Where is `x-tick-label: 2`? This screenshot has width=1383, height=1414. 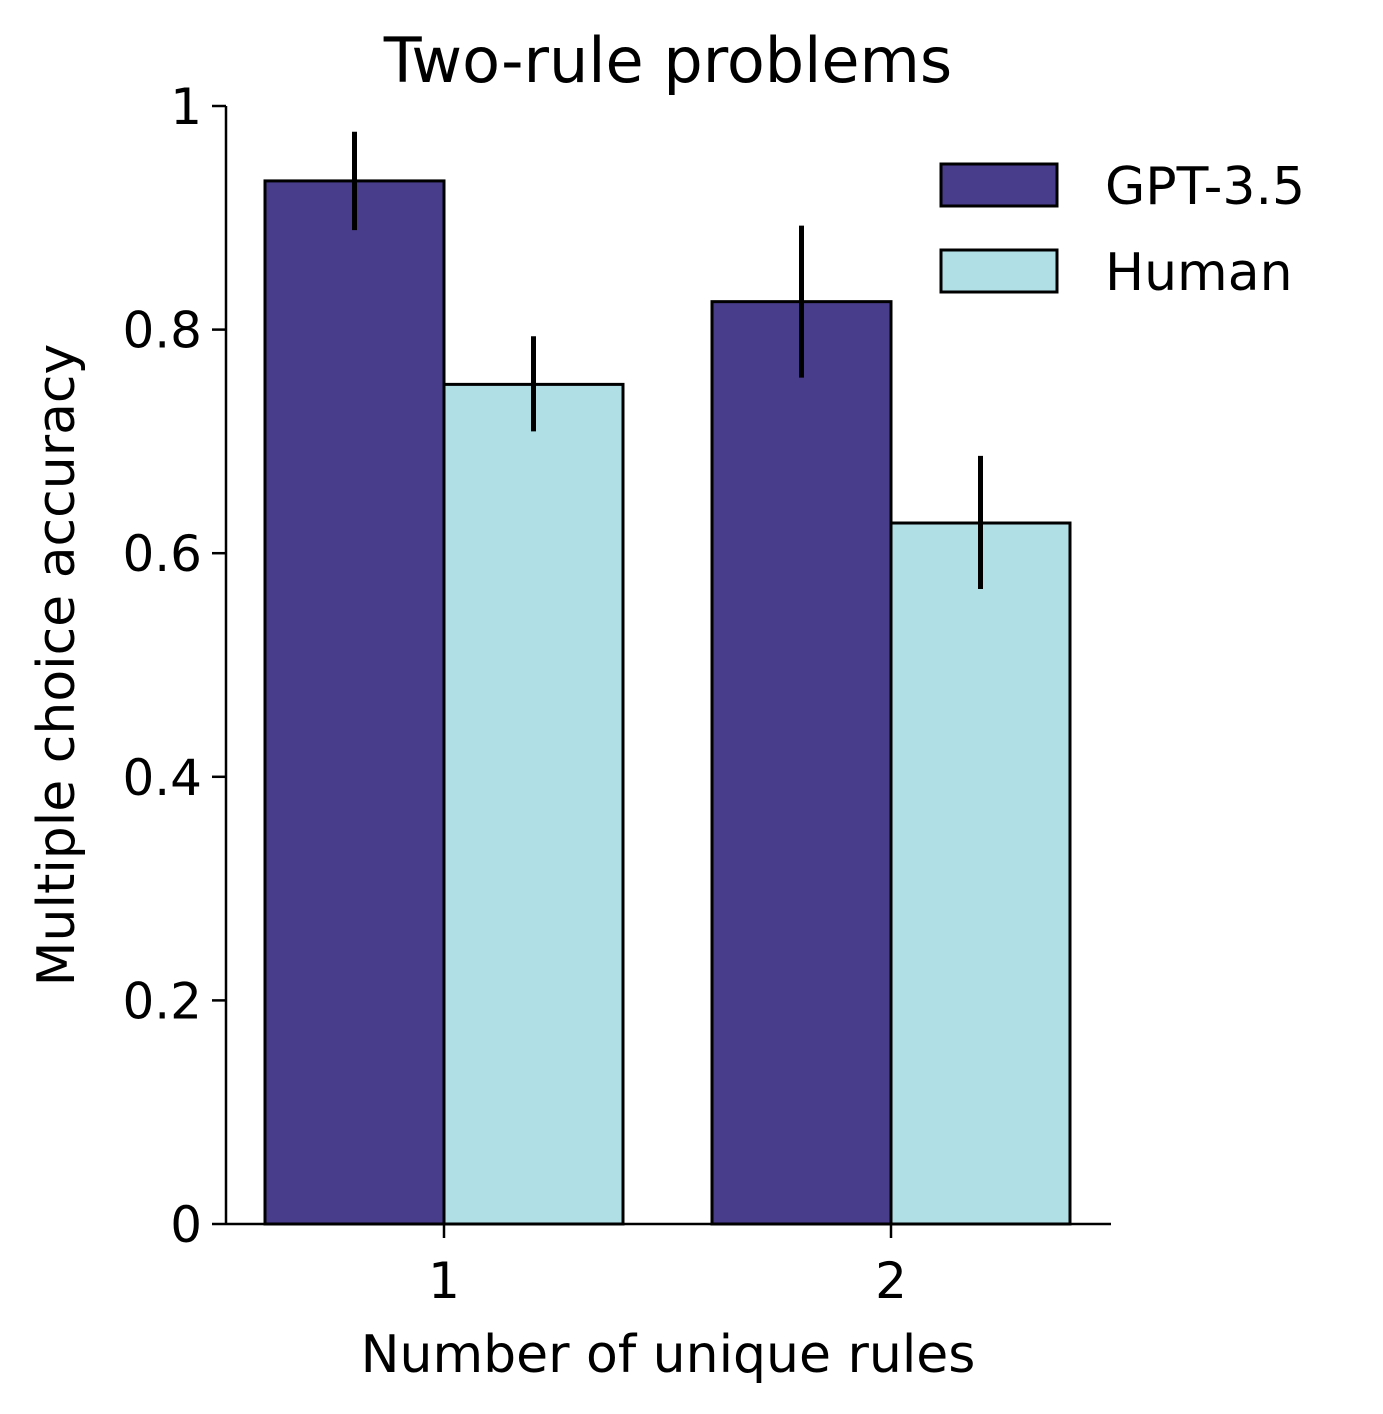
x-tick-label: 2 is located at coordinates (891, 1281).